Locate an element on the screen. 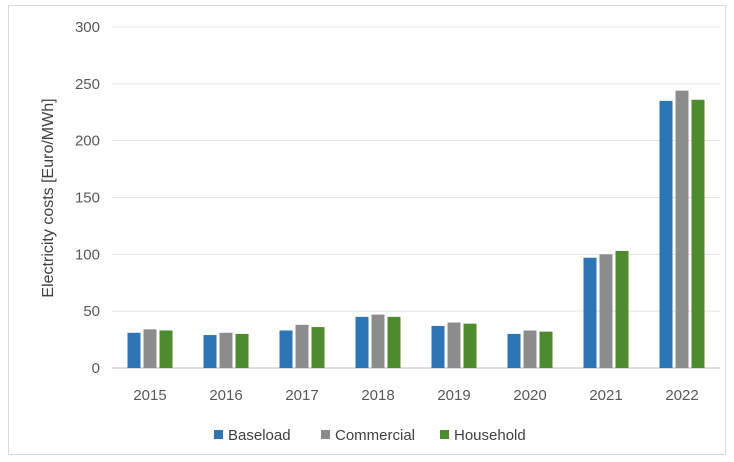 This screenshot has width=734, height=462. y-axis-label: Electricity costs [Euro/MWh] is located at coordinates (48, 197).